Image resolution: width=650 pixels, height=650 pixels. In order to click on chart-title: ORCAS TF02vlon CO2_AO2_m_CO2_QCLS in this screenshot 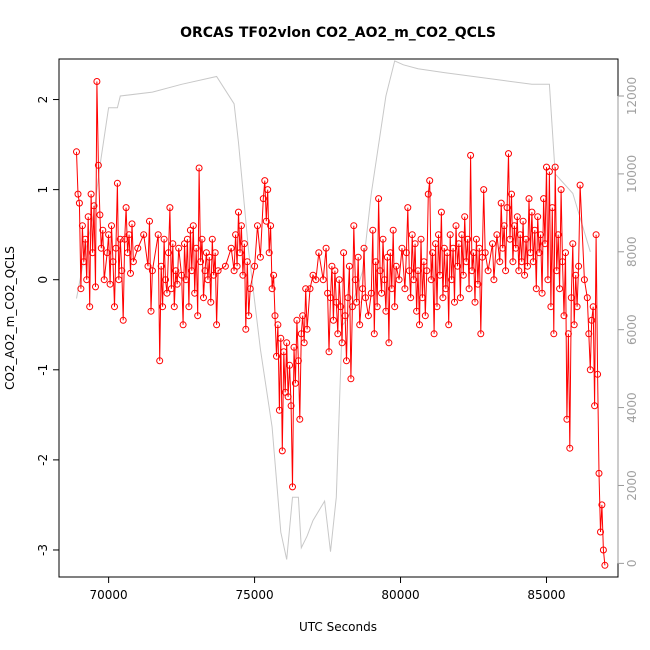, I will do `click(338, 33)`.